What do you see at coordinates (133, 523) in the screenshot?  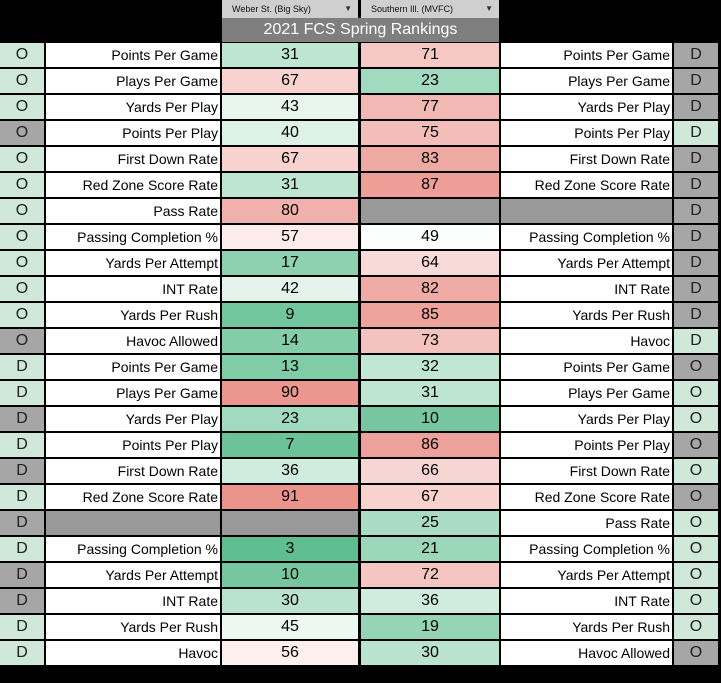 I see `left-stat-label` at bounding box center [133, 523].